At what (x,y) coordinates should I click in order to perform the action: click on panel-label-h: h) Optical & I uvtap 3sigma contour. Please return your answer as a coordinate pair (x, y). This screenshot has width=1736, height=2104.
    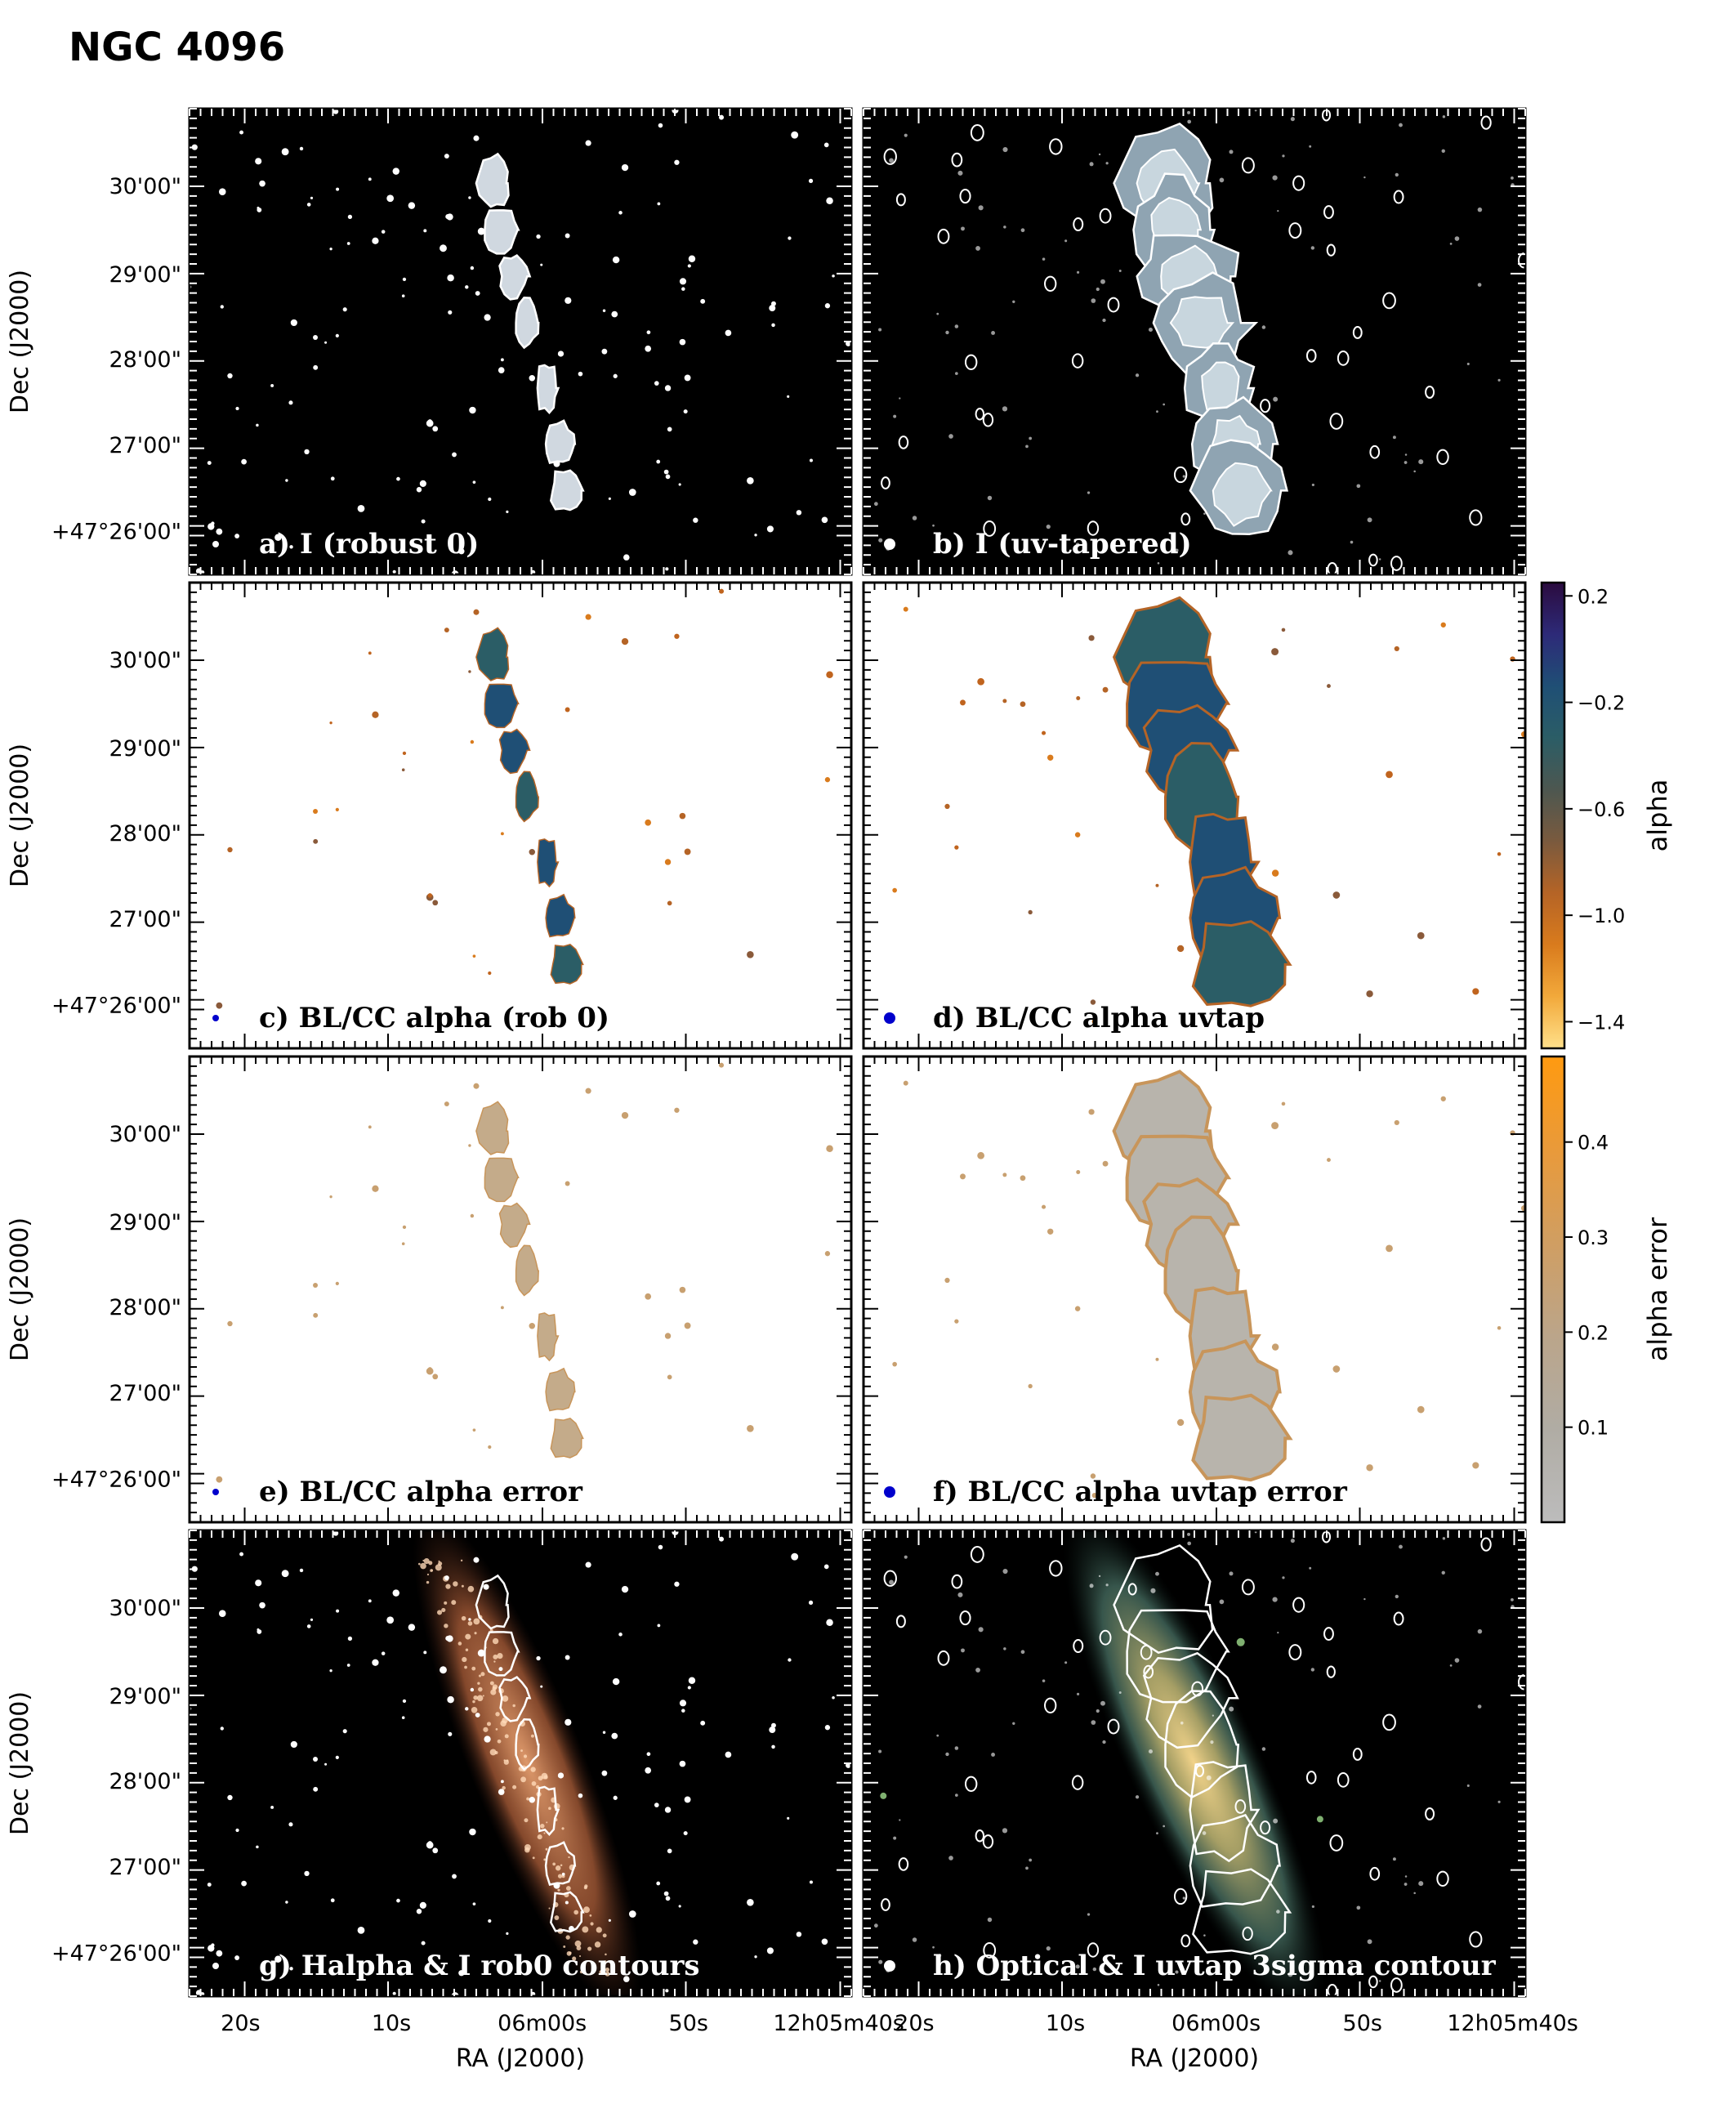
    Looking at the image, I should click on (1215, 1966).